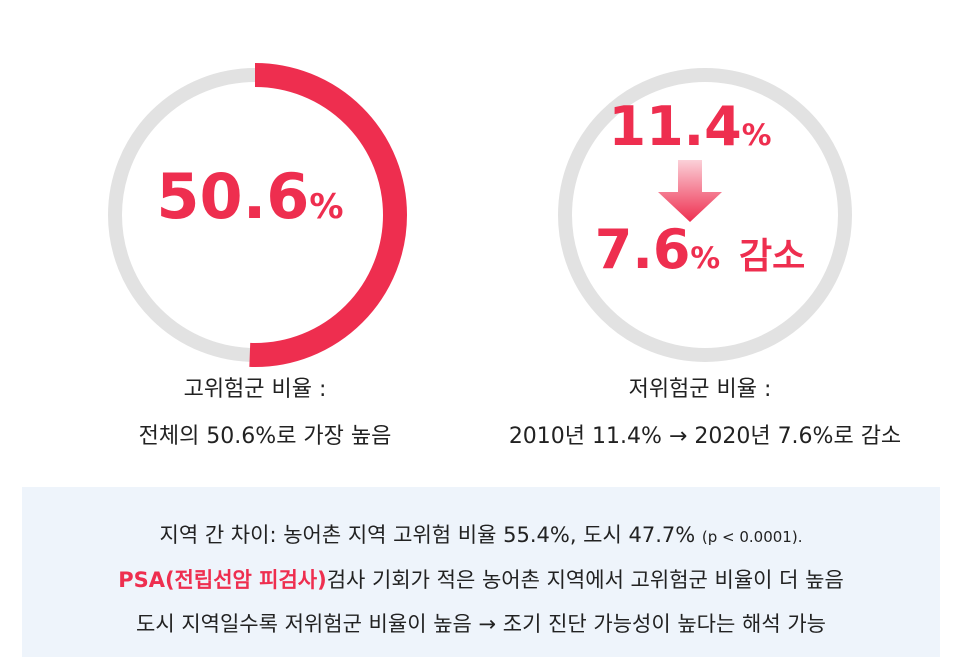  Describe the element at coordinates (700, 389) in the screenshot. I see `caption: 저위험군 비율 :` at that location.